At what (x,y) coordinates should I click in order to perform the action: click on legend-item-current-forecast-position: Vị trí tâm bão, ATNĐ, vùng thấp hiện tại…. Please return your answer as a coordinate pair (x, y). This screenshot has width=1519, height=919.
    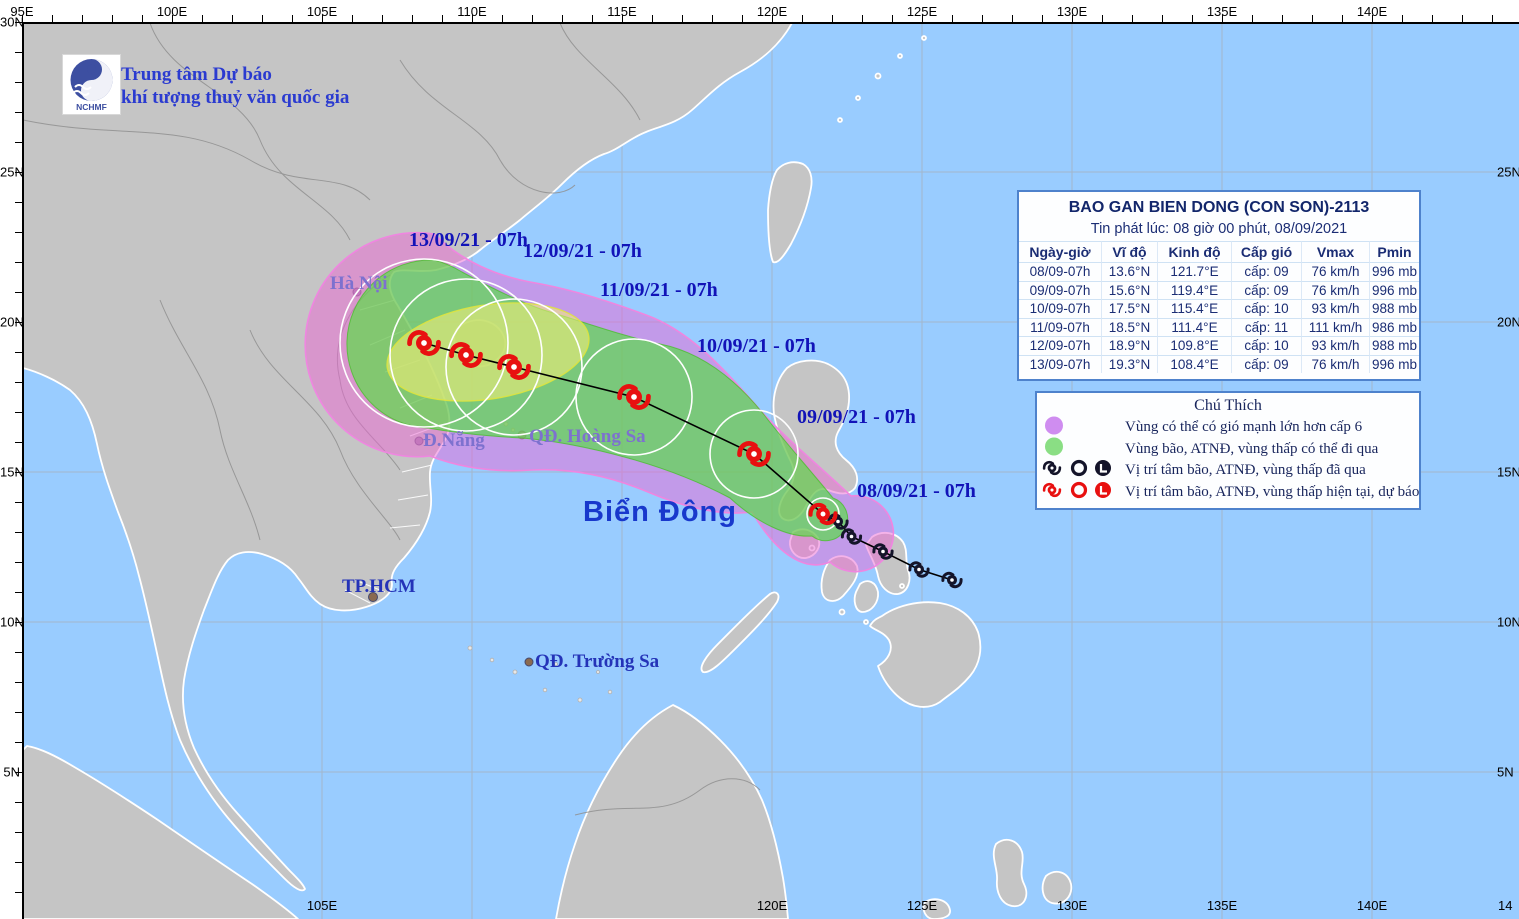
    Looking at the image, I should click on (1228, 492).